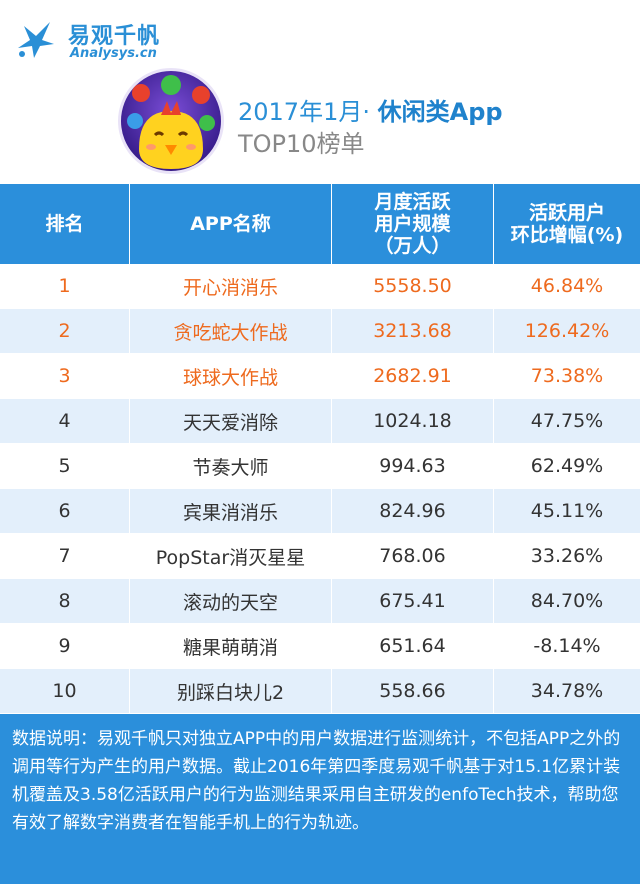 This screenshot has height=884, width=640. I want to click on cell-rank: 8, so click(65, 601).